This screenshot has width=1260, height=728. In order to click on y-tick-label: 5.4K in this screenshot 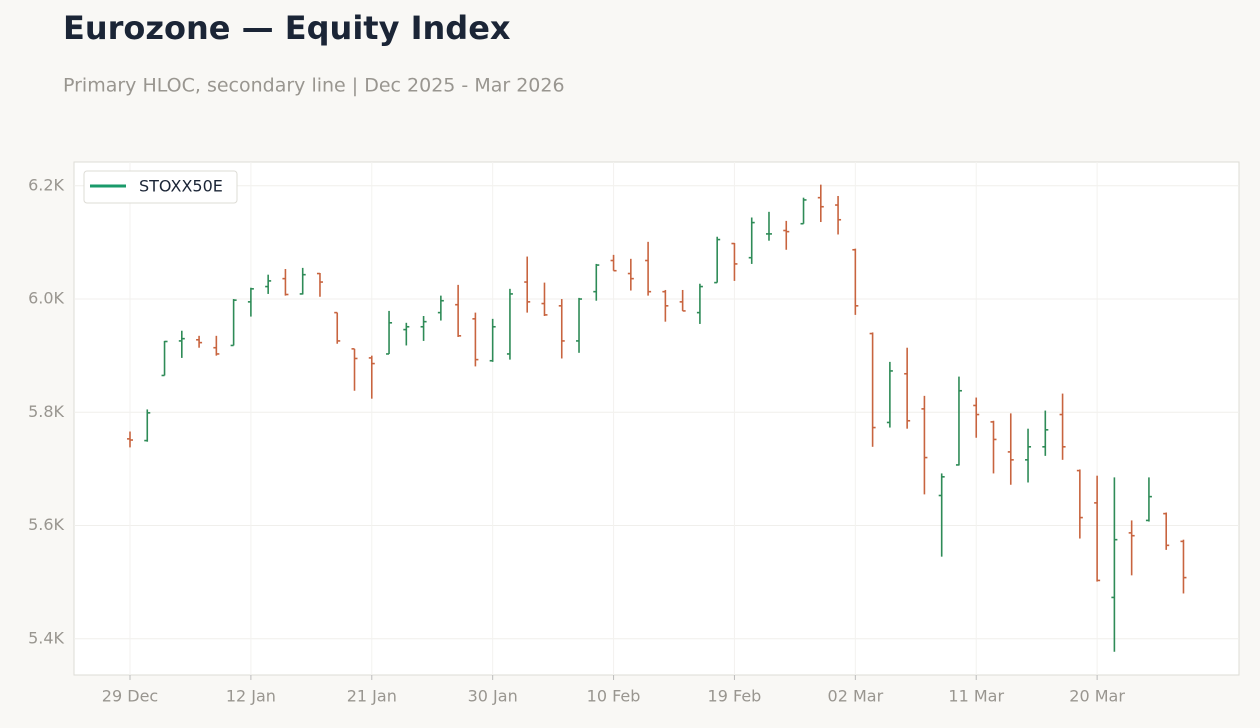, I will do `click(46, 637)`.